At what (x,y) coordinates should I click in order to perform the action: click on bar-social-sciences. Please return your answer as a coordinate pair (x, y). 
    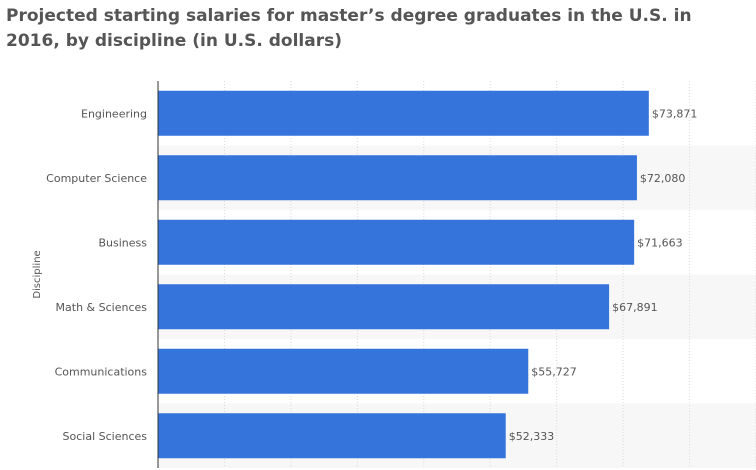
    Looking at the image, I should click on (332, 436).